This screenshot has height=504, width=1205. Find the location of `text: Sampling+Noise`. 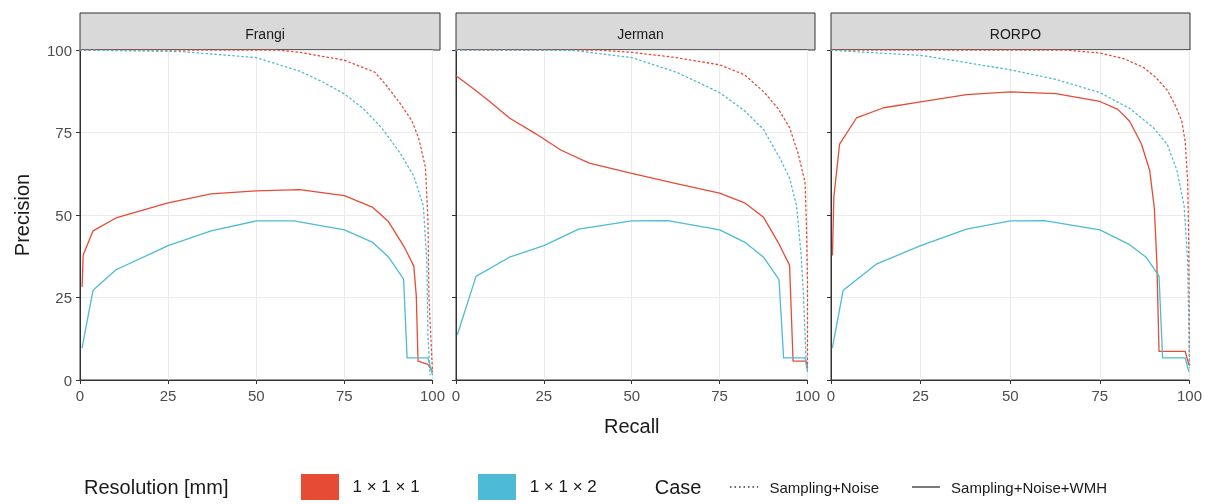

text: Sampling+Noise is located at coordinates (824, 487).